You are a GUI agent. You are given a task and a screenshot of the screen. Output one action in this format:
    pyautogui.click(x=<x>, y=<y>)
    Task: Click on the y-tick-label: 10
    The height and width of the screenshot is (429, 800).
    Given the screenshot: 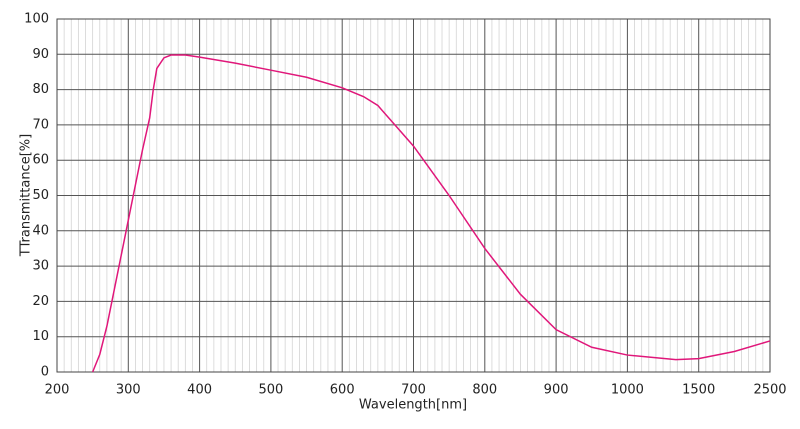 What is the action you would take?
    pyautogui.click(x=40, y=336)
    